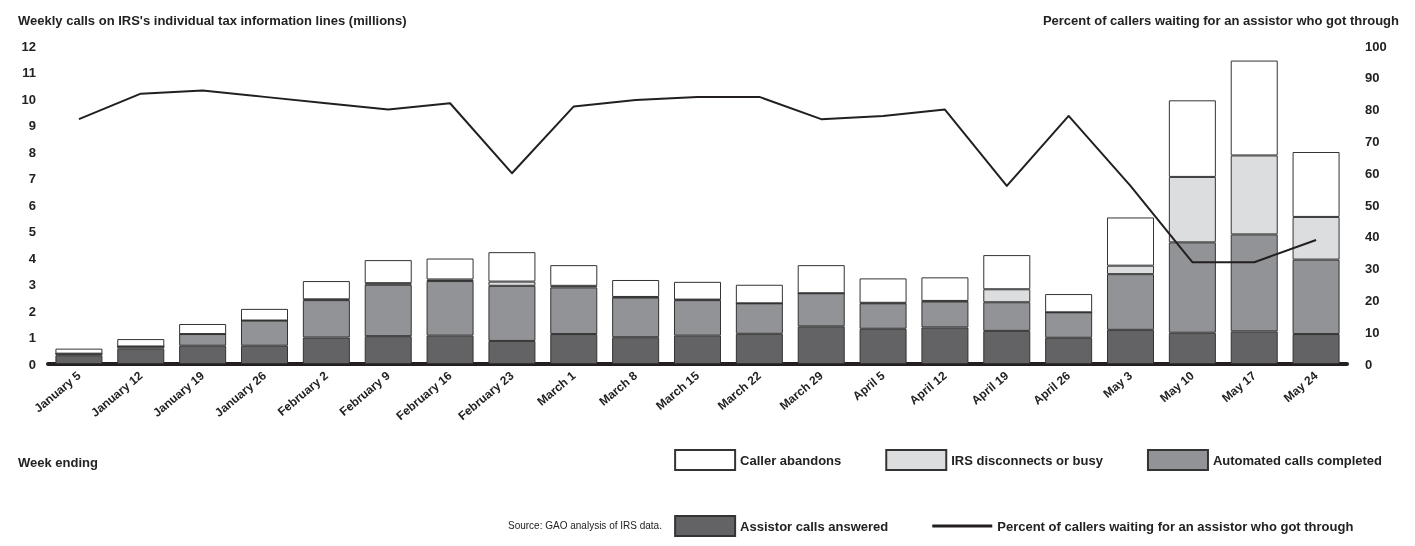 The height and width of the screenshot is (546, 1415). I want to click on y2-tick-label: 60, so click(1372, 173).